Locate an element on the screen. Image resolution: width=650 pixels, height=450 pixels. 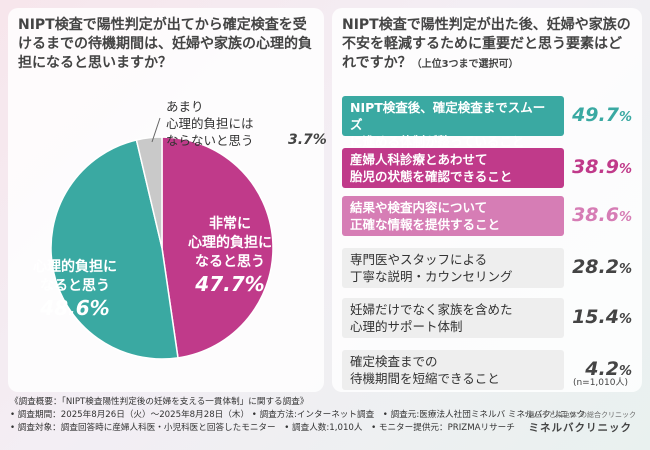
pie-label-not: あまり 心理的負担には ならないと思う is located at coordinates (210, 123).